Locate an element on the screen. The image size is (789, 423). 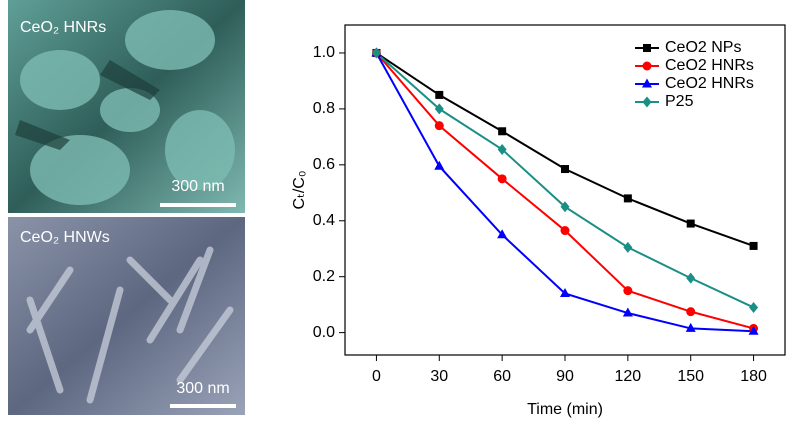
x-tick-label: 30 is located at coordinates (439, 376).